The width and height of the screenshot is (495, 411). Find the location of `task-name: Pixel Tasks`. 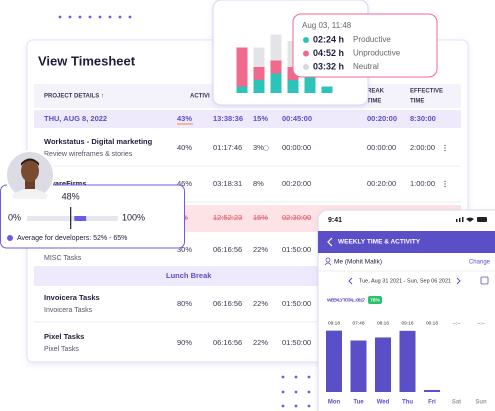

task-name: Pixel Tasks is located at coordinates (61, 349).